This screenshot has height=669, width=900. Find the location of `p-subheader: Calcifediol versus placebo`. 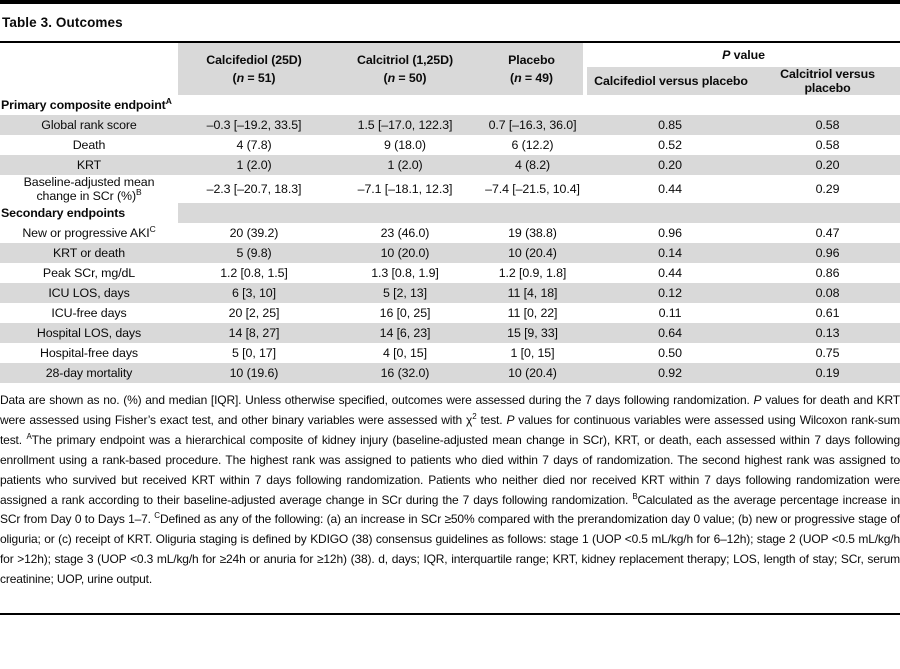

p-subheader: Calcifediol versus placebo is located at coordinates (669, 81).